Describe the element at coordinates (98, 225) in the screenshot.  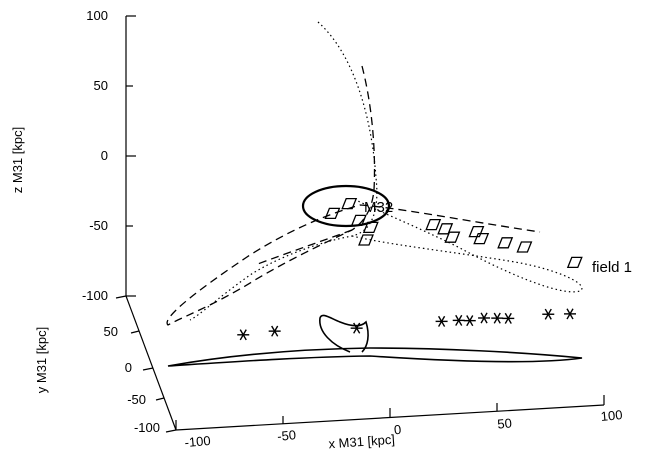
I see `z-tick-label: -50` at that location.